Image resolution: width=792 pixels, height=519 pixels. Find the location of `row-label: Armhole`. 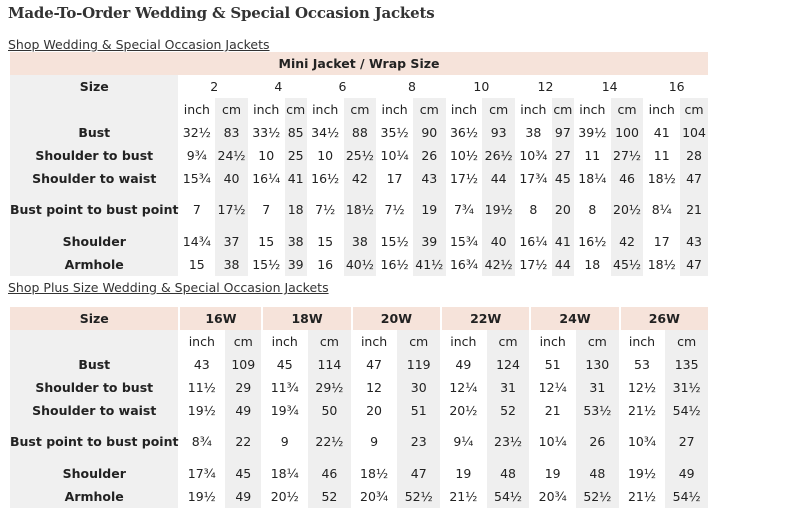

row-label: Armhole is located at coordinates (94, 264).